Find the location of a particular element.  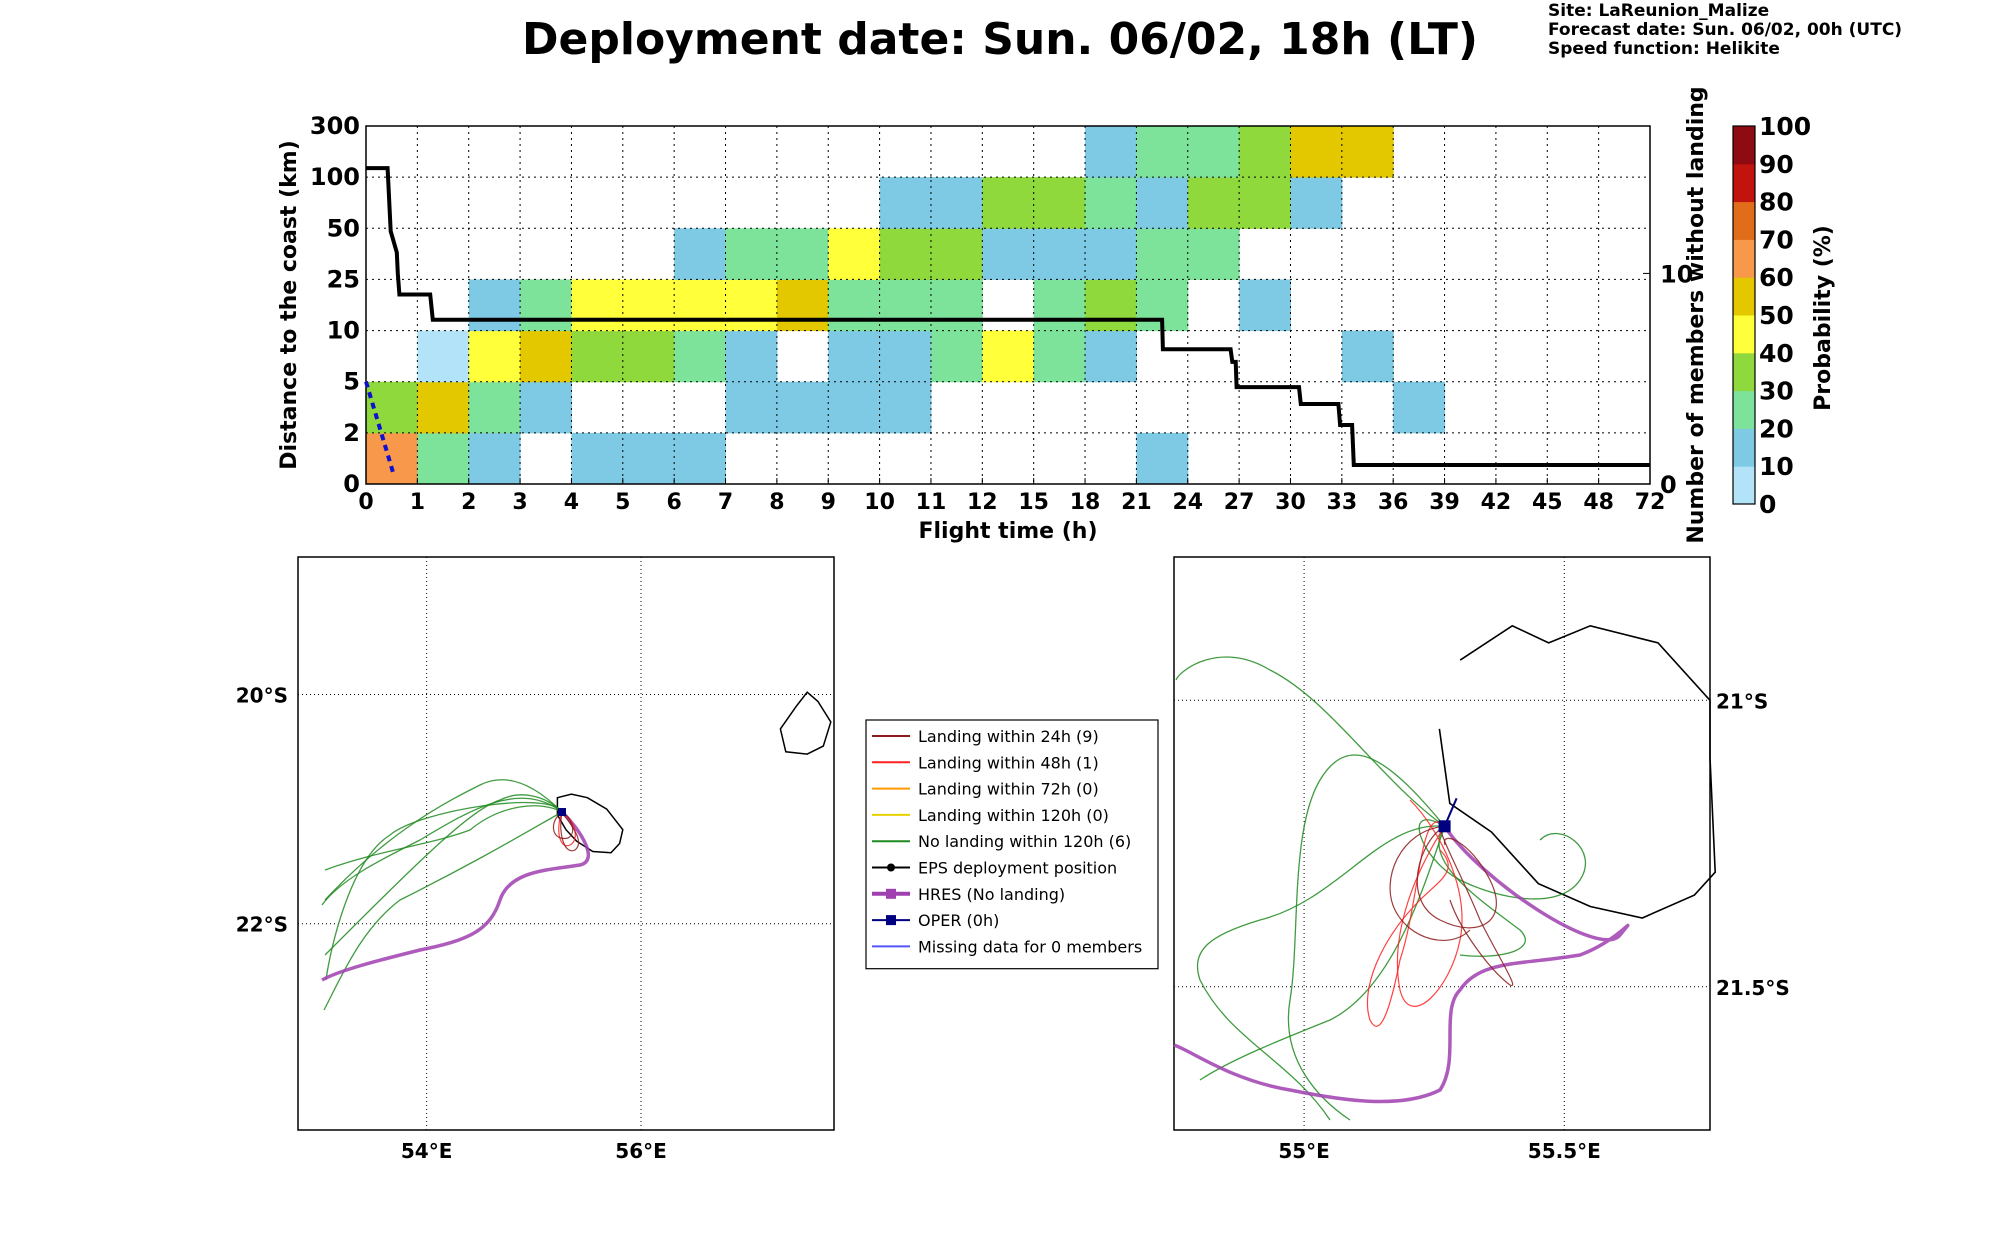

y-tick-label: 25 is located at coordinates (343, 279).